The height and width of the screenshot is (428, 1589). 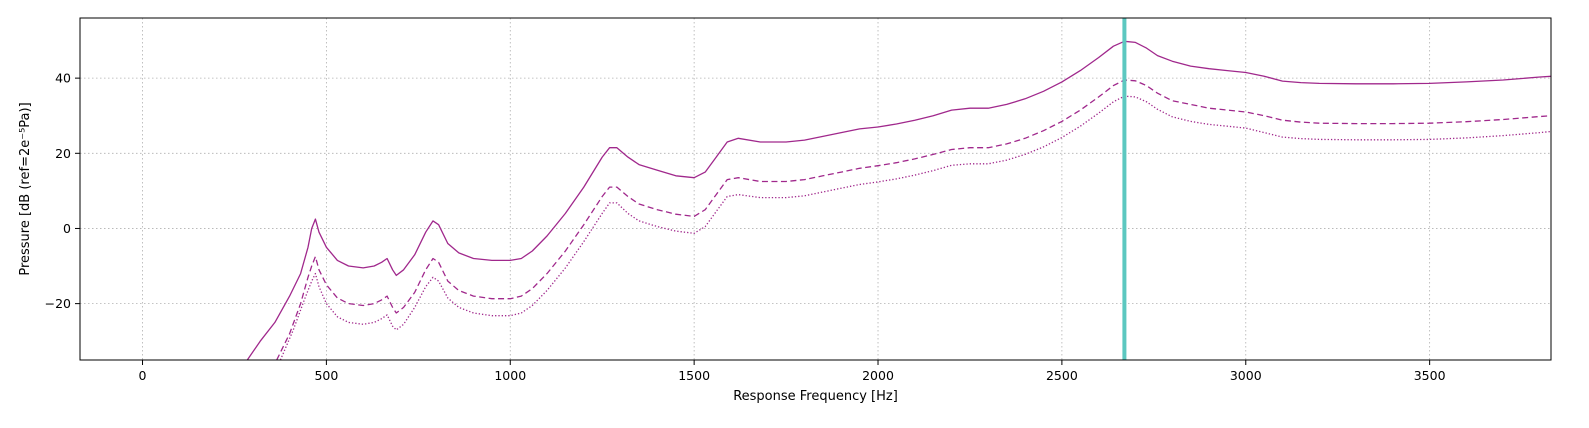 I want to click on x-tick-label: 2000, so click(x=878, y=375).